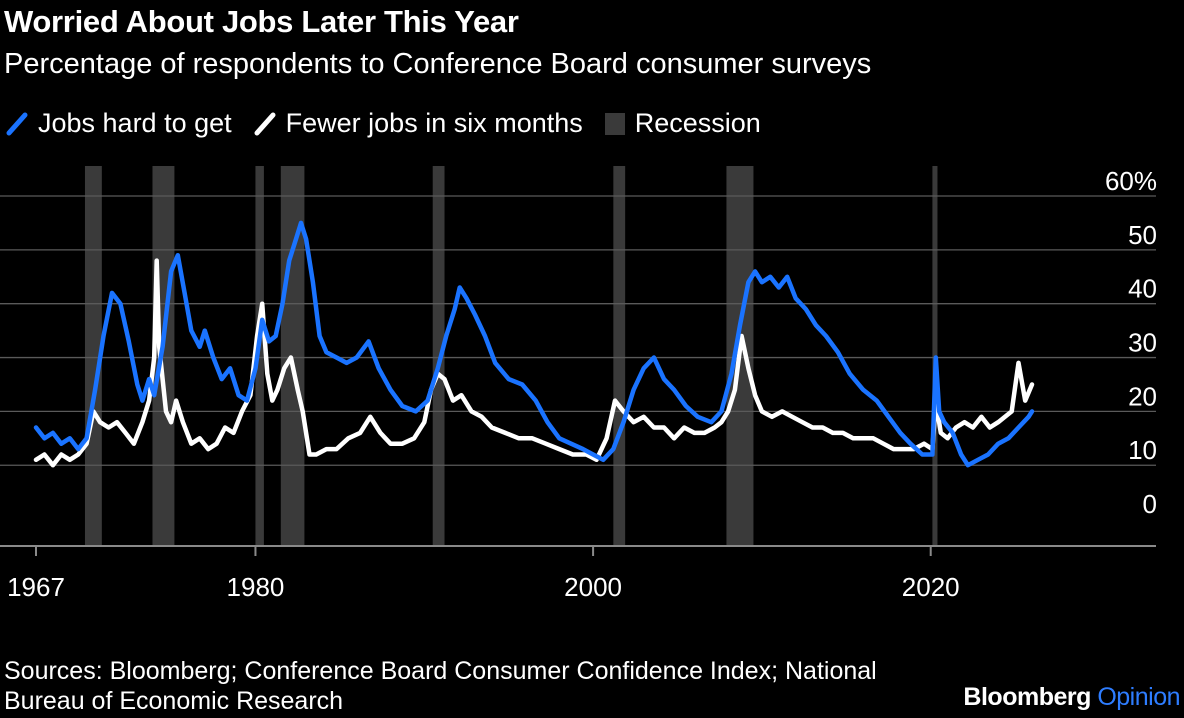 This screenshot has width=1184, height=718. Describe the element at coordinates (434, 123) in the screenshot. I see `legend-label-fewer-jobs: Fewer jobs in six months` at that location.